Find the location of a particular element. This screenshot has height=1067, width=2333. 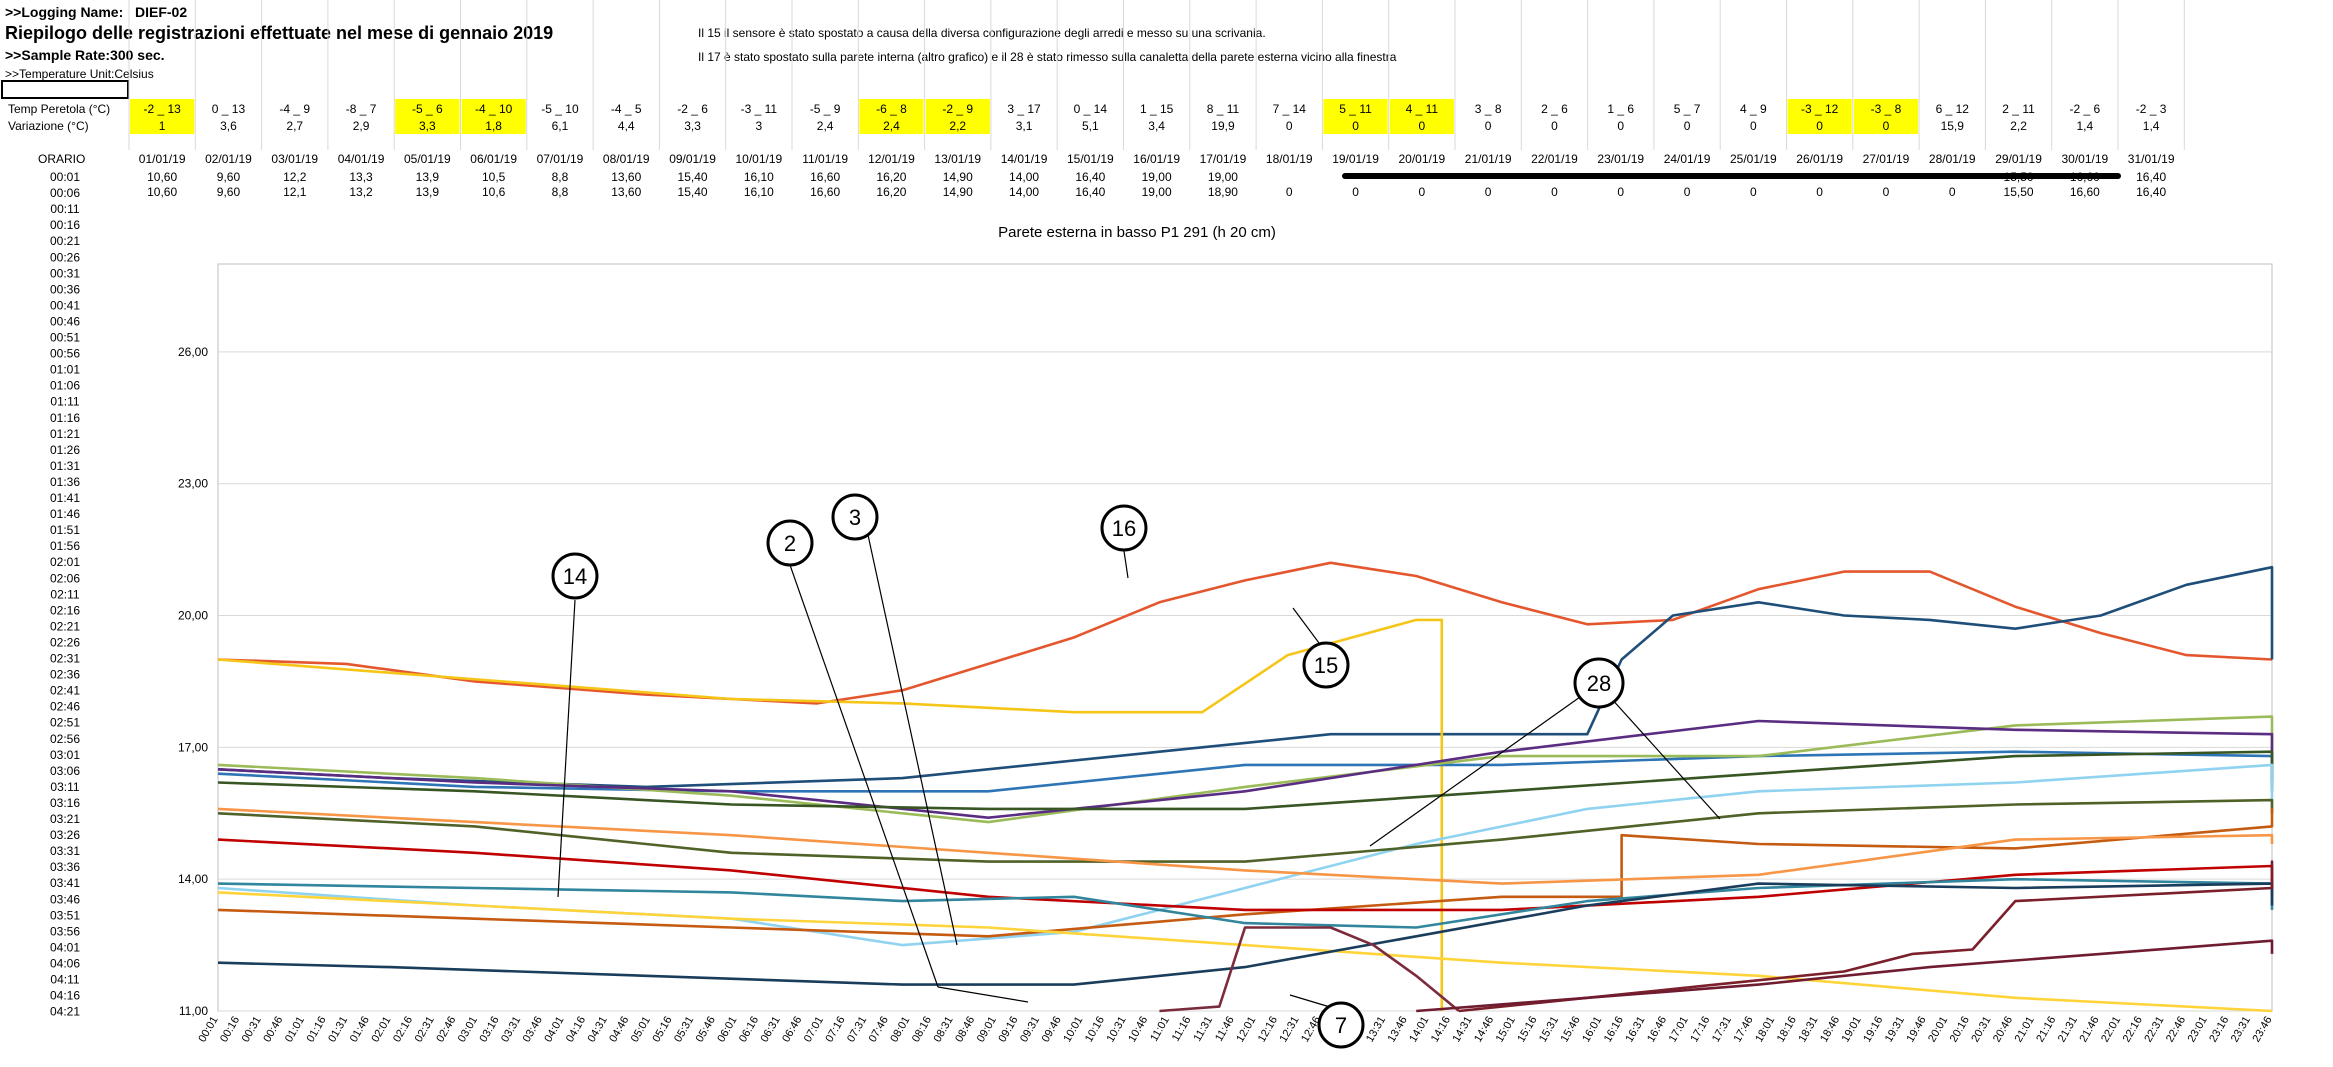

time-row-label: 04:06 is located at coordinates (65, 963).